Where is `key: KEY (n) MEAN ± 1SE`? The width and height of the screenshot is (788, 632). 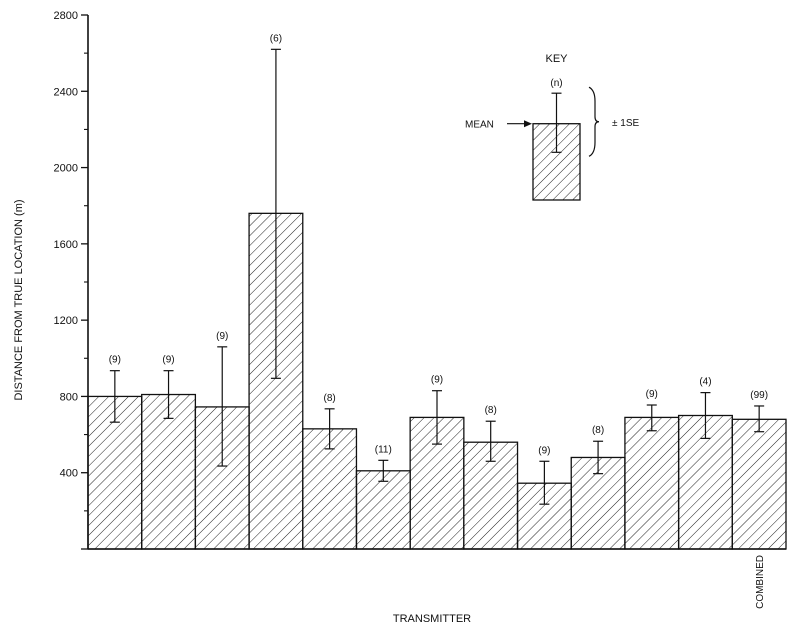 key: KEY (n) MEAN ± 1SE is located at coordinates (552, 127).